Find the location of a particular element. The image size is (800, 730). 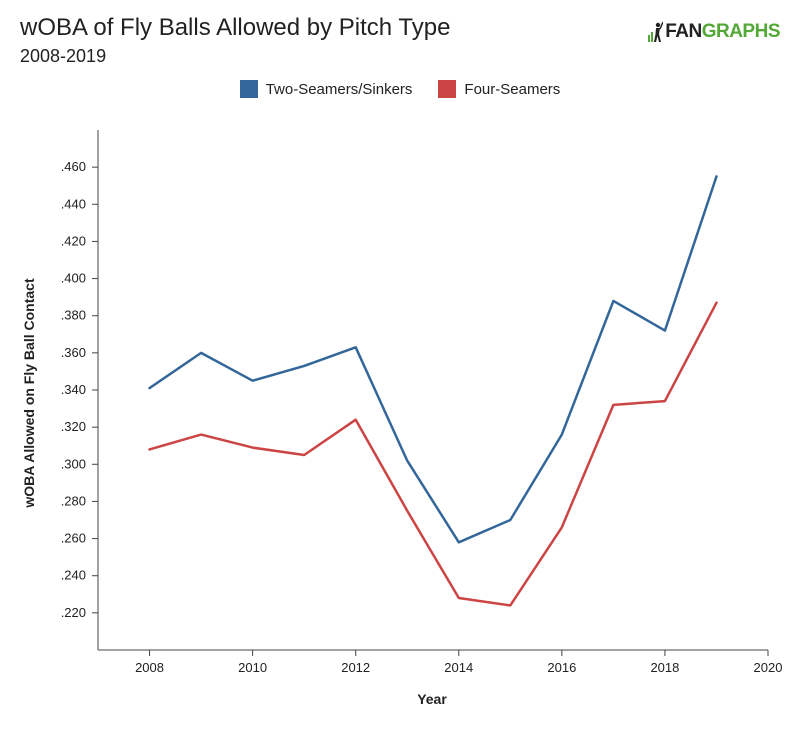

x-tick-label: 2010 is located at coordinates (252, 667).